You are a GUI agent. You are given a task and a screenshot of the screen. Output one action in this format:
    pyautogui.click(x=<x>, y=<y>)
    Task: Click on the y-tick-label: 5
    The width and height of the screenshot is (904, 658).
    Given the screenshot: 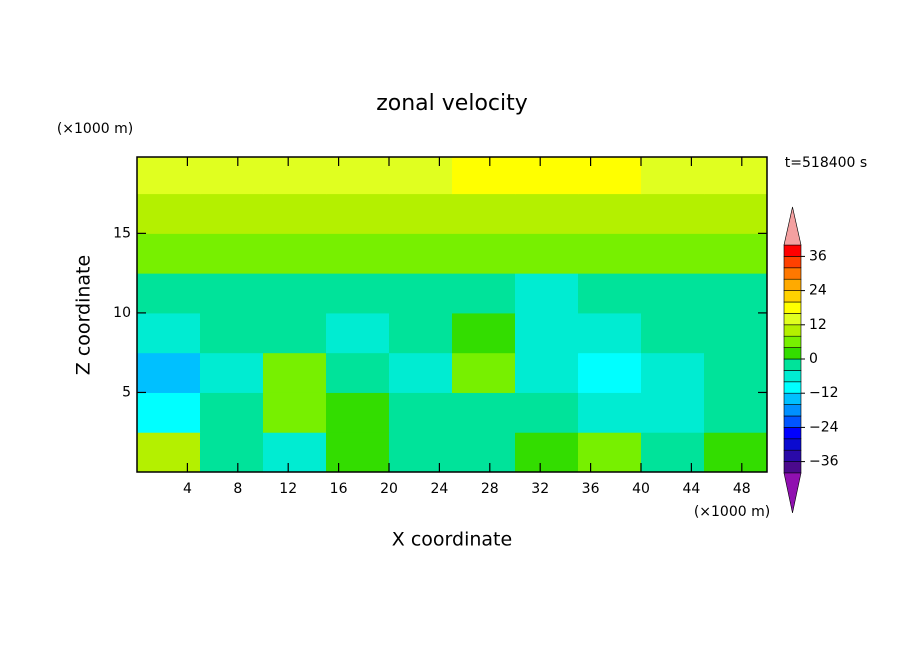 What is the action you would take?
    pyautogui.click(x=126, y=392)
    